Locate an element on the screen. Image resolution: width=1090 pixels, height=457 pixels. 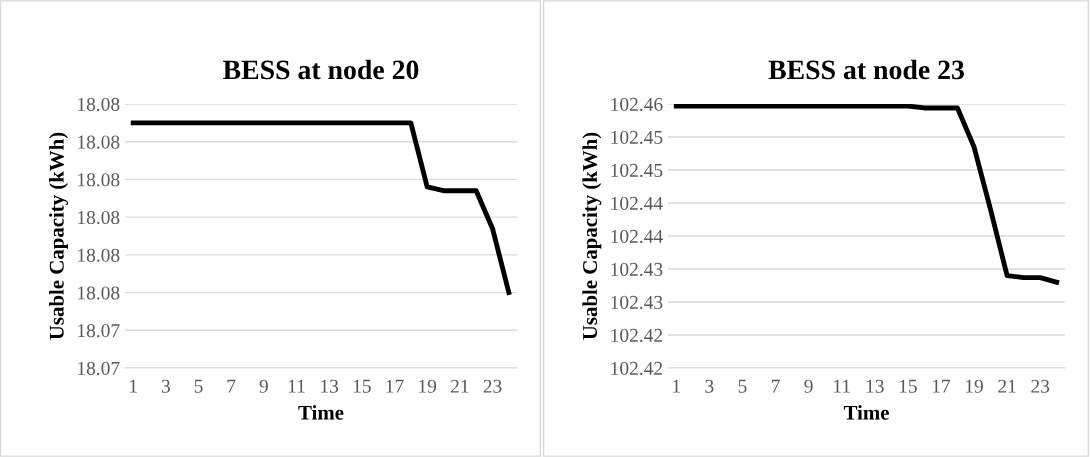
y-tick-label: 102.46 is located at coordinates (637, 104).